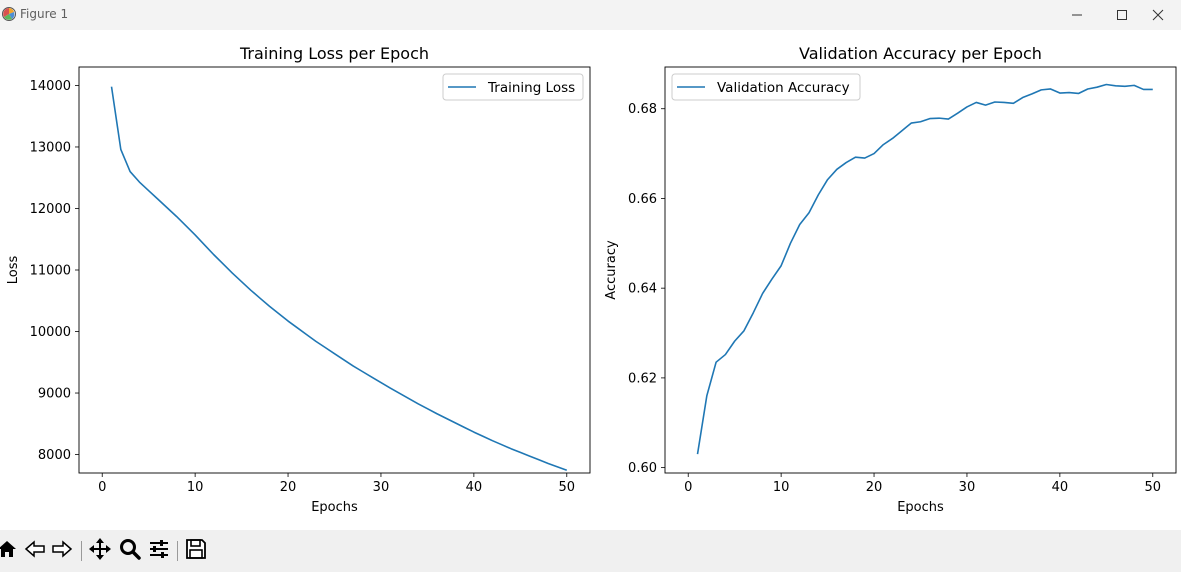 This screenshot has width=1181, height=572. I want to click on minimize-icon, so click(1077, 15).